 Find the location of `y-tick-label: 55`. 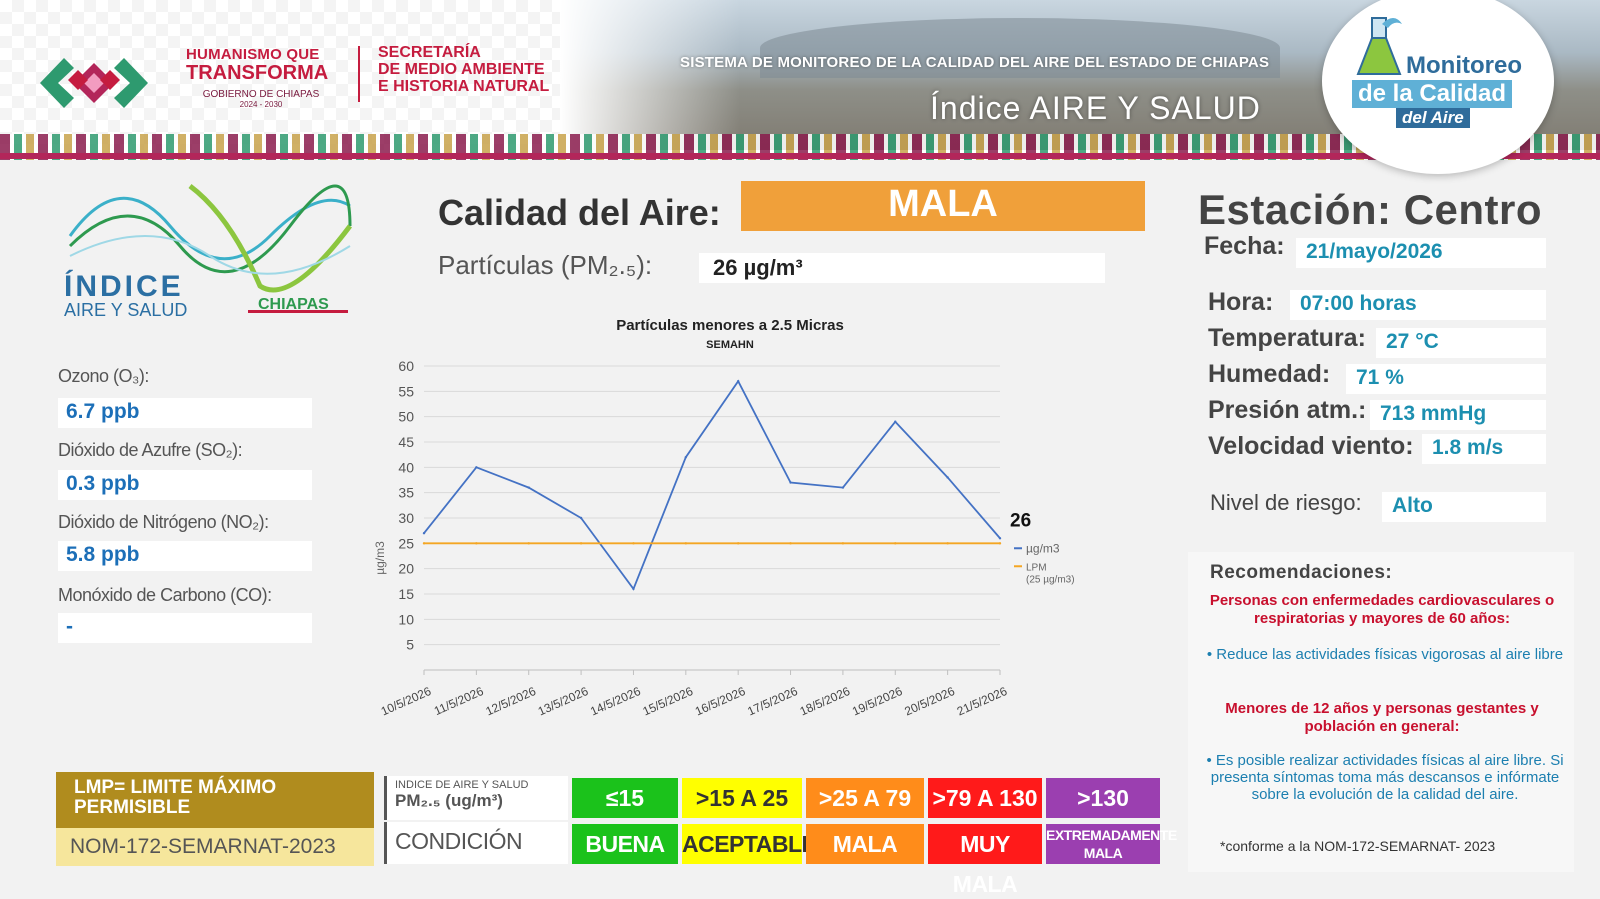

y-tick-label: 55 is located at coordinates (406, 391).